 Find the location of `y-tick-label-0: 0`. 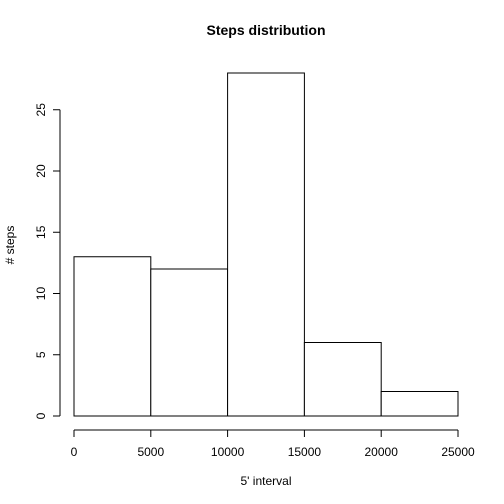

y-tick-label-0: 0 is located at coordinates (41, 415).